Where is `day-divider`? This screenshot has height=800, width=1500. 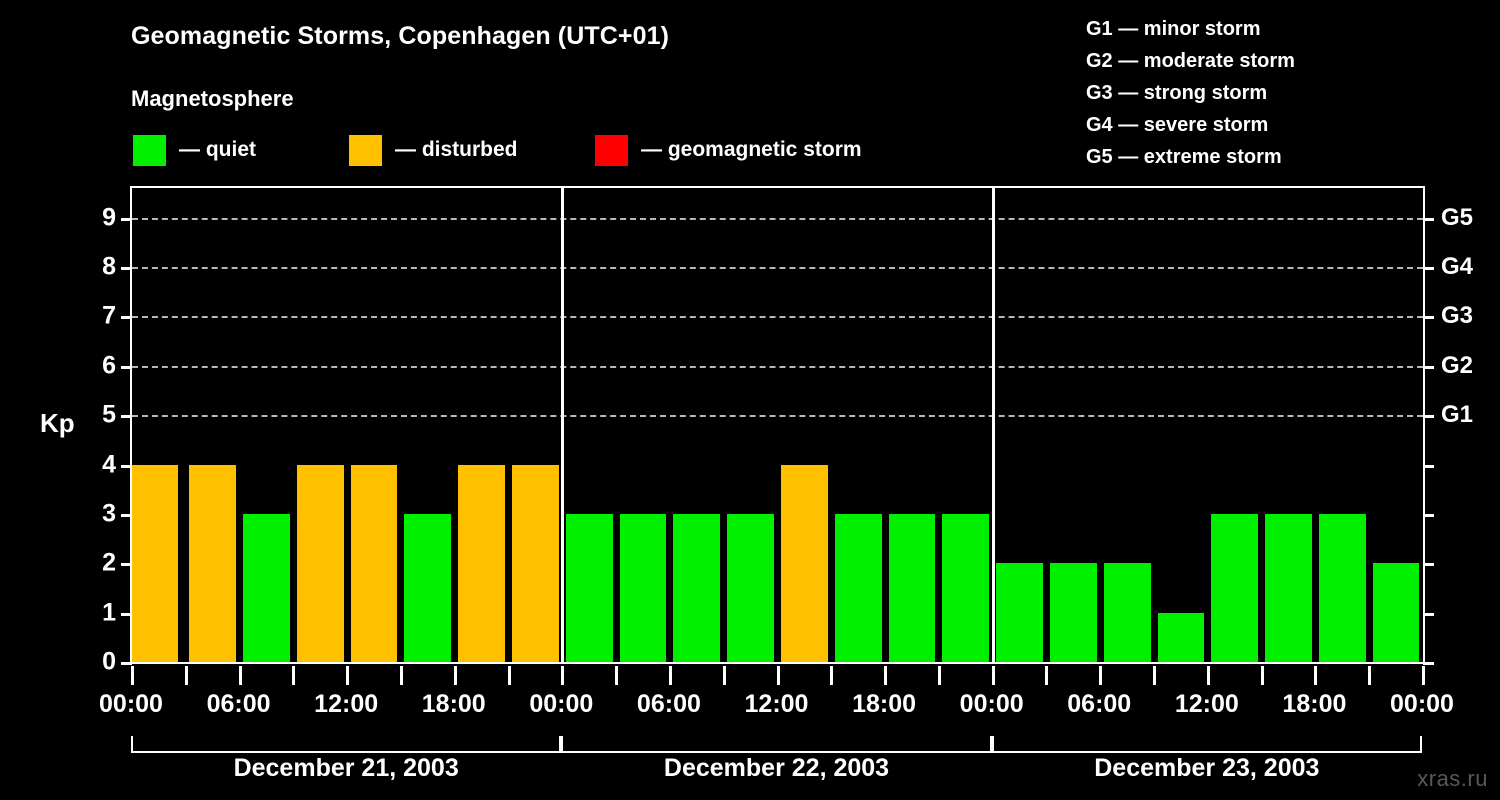 day-divider is located at coordinates (993, 425).